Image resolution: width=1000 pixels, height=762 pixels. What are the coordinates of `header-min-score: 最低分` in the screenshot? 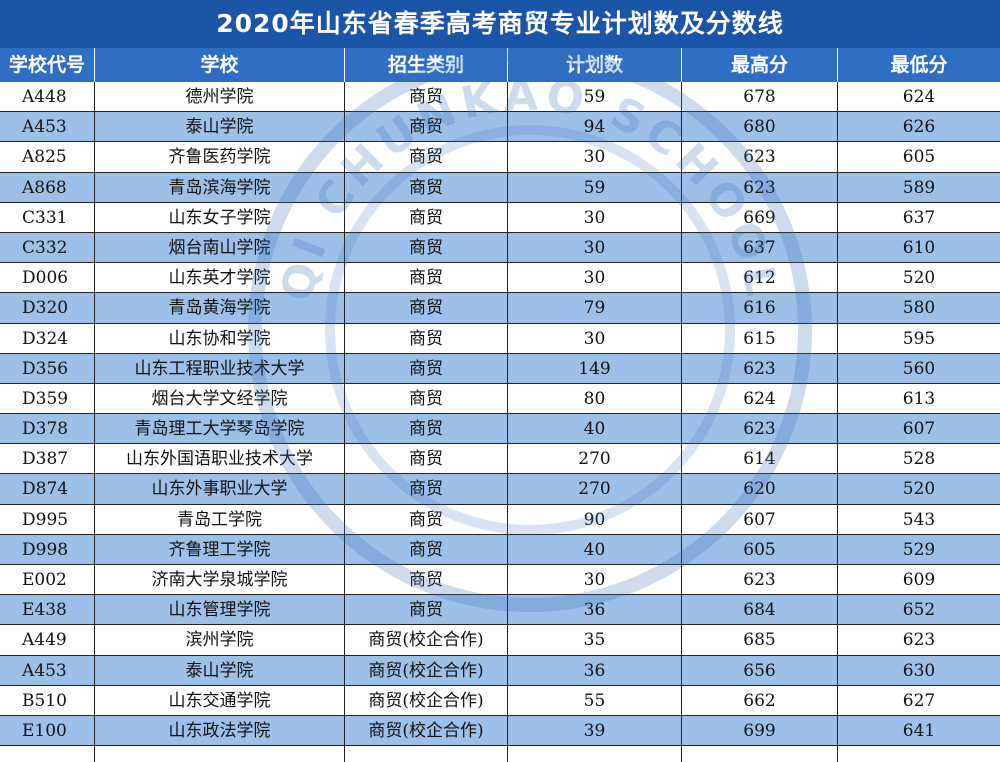 It's located at (919, 65).